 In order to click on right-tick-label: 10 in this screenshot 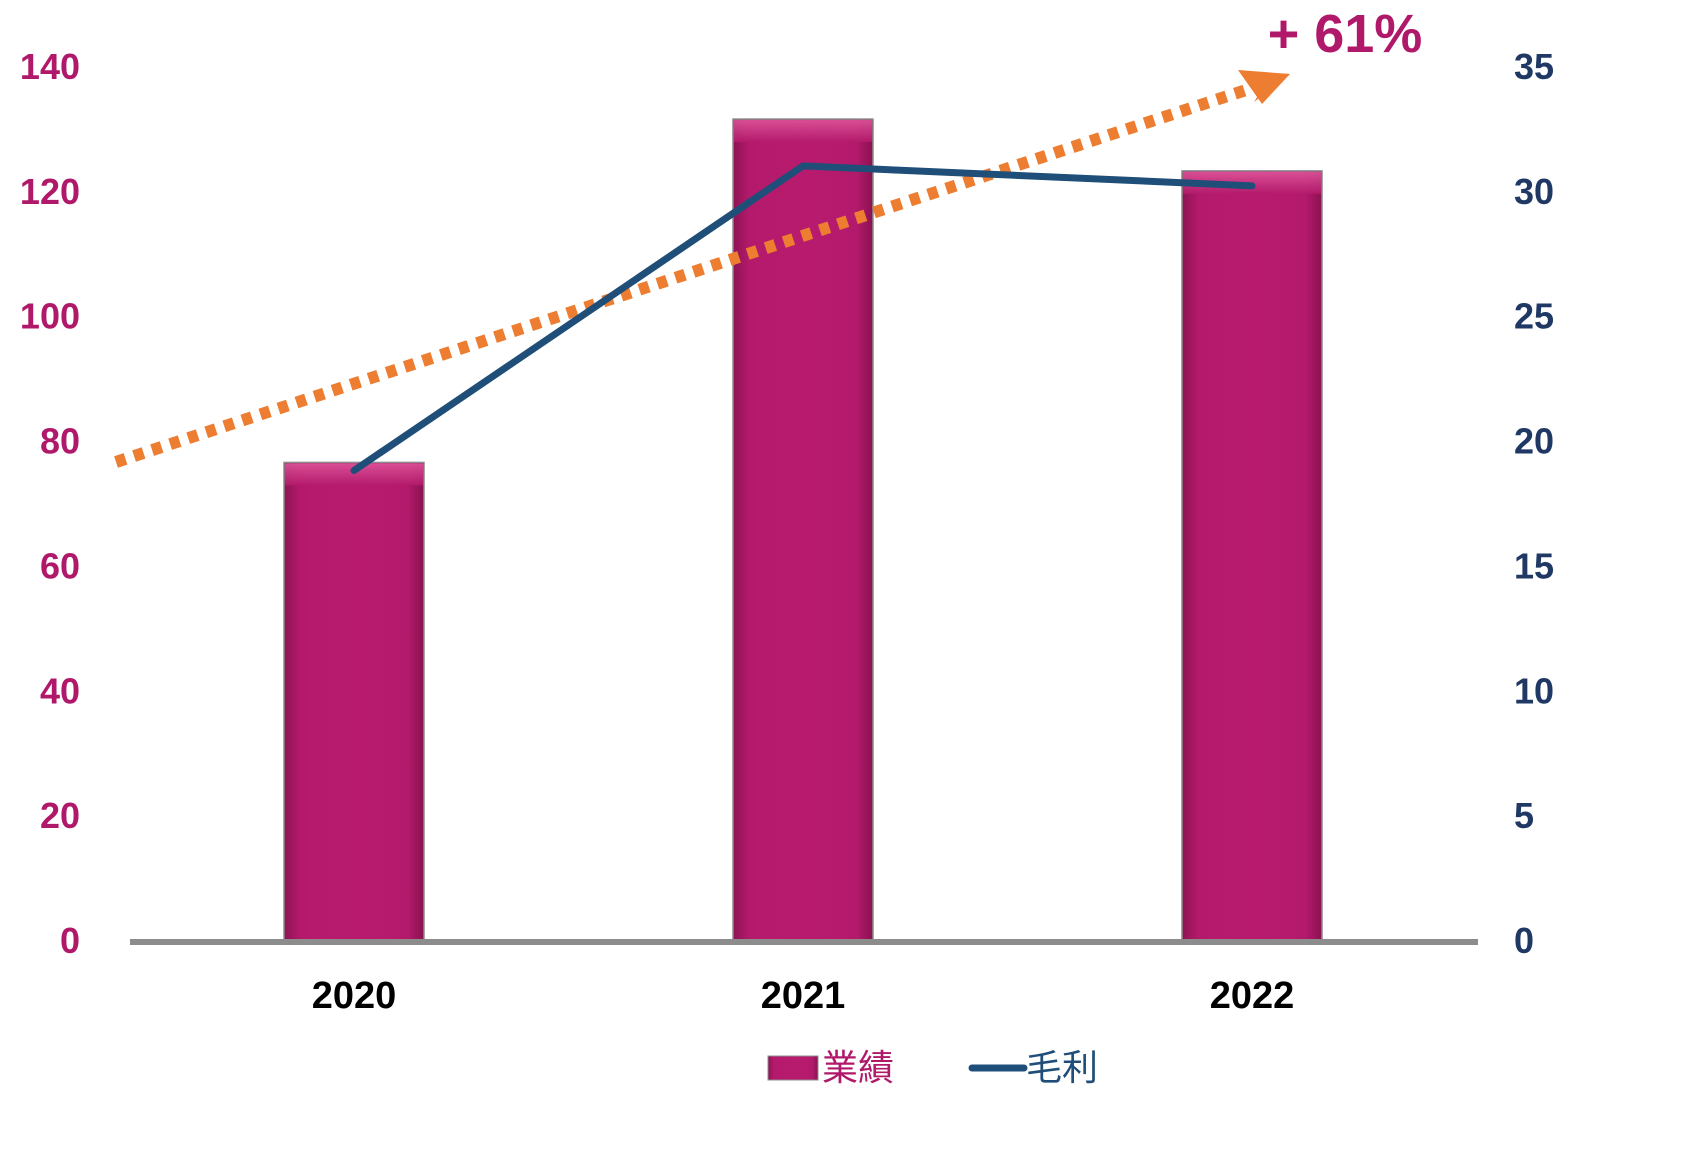, I will do `click(1534, 690)`.